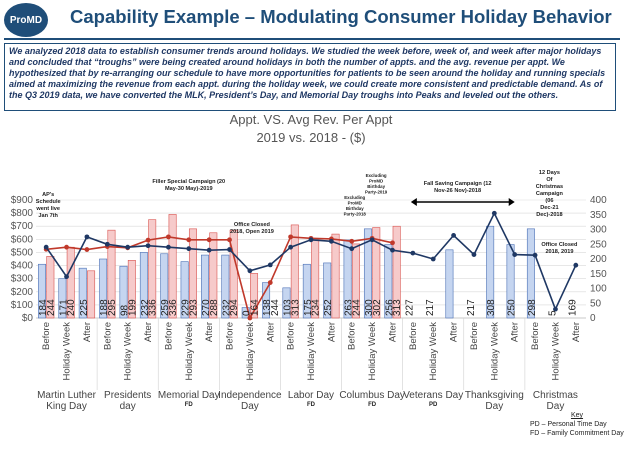 The width and height of the screenshot is (624, 452). Describe the element at coordinates (598, 259) in the screenshot. I see `y-right-tick-label: 200` at that location.